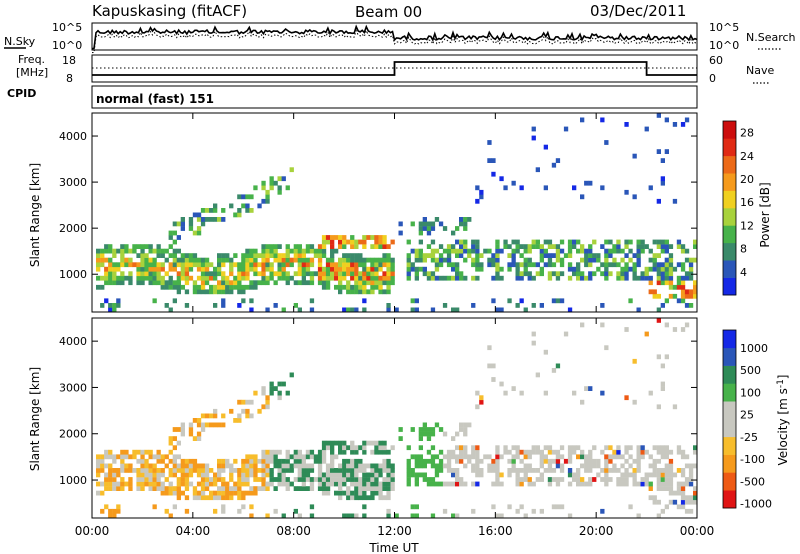 The image size is (800, 554). I want to click on power-colorbar-swatch, so click(729, 182).